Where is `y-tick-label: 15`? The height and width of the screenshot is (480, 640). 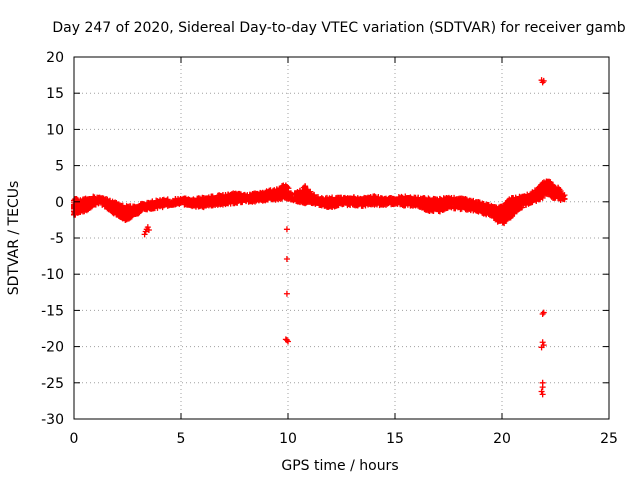
y-tick-label: 15 is located at coordinates (55, 94).